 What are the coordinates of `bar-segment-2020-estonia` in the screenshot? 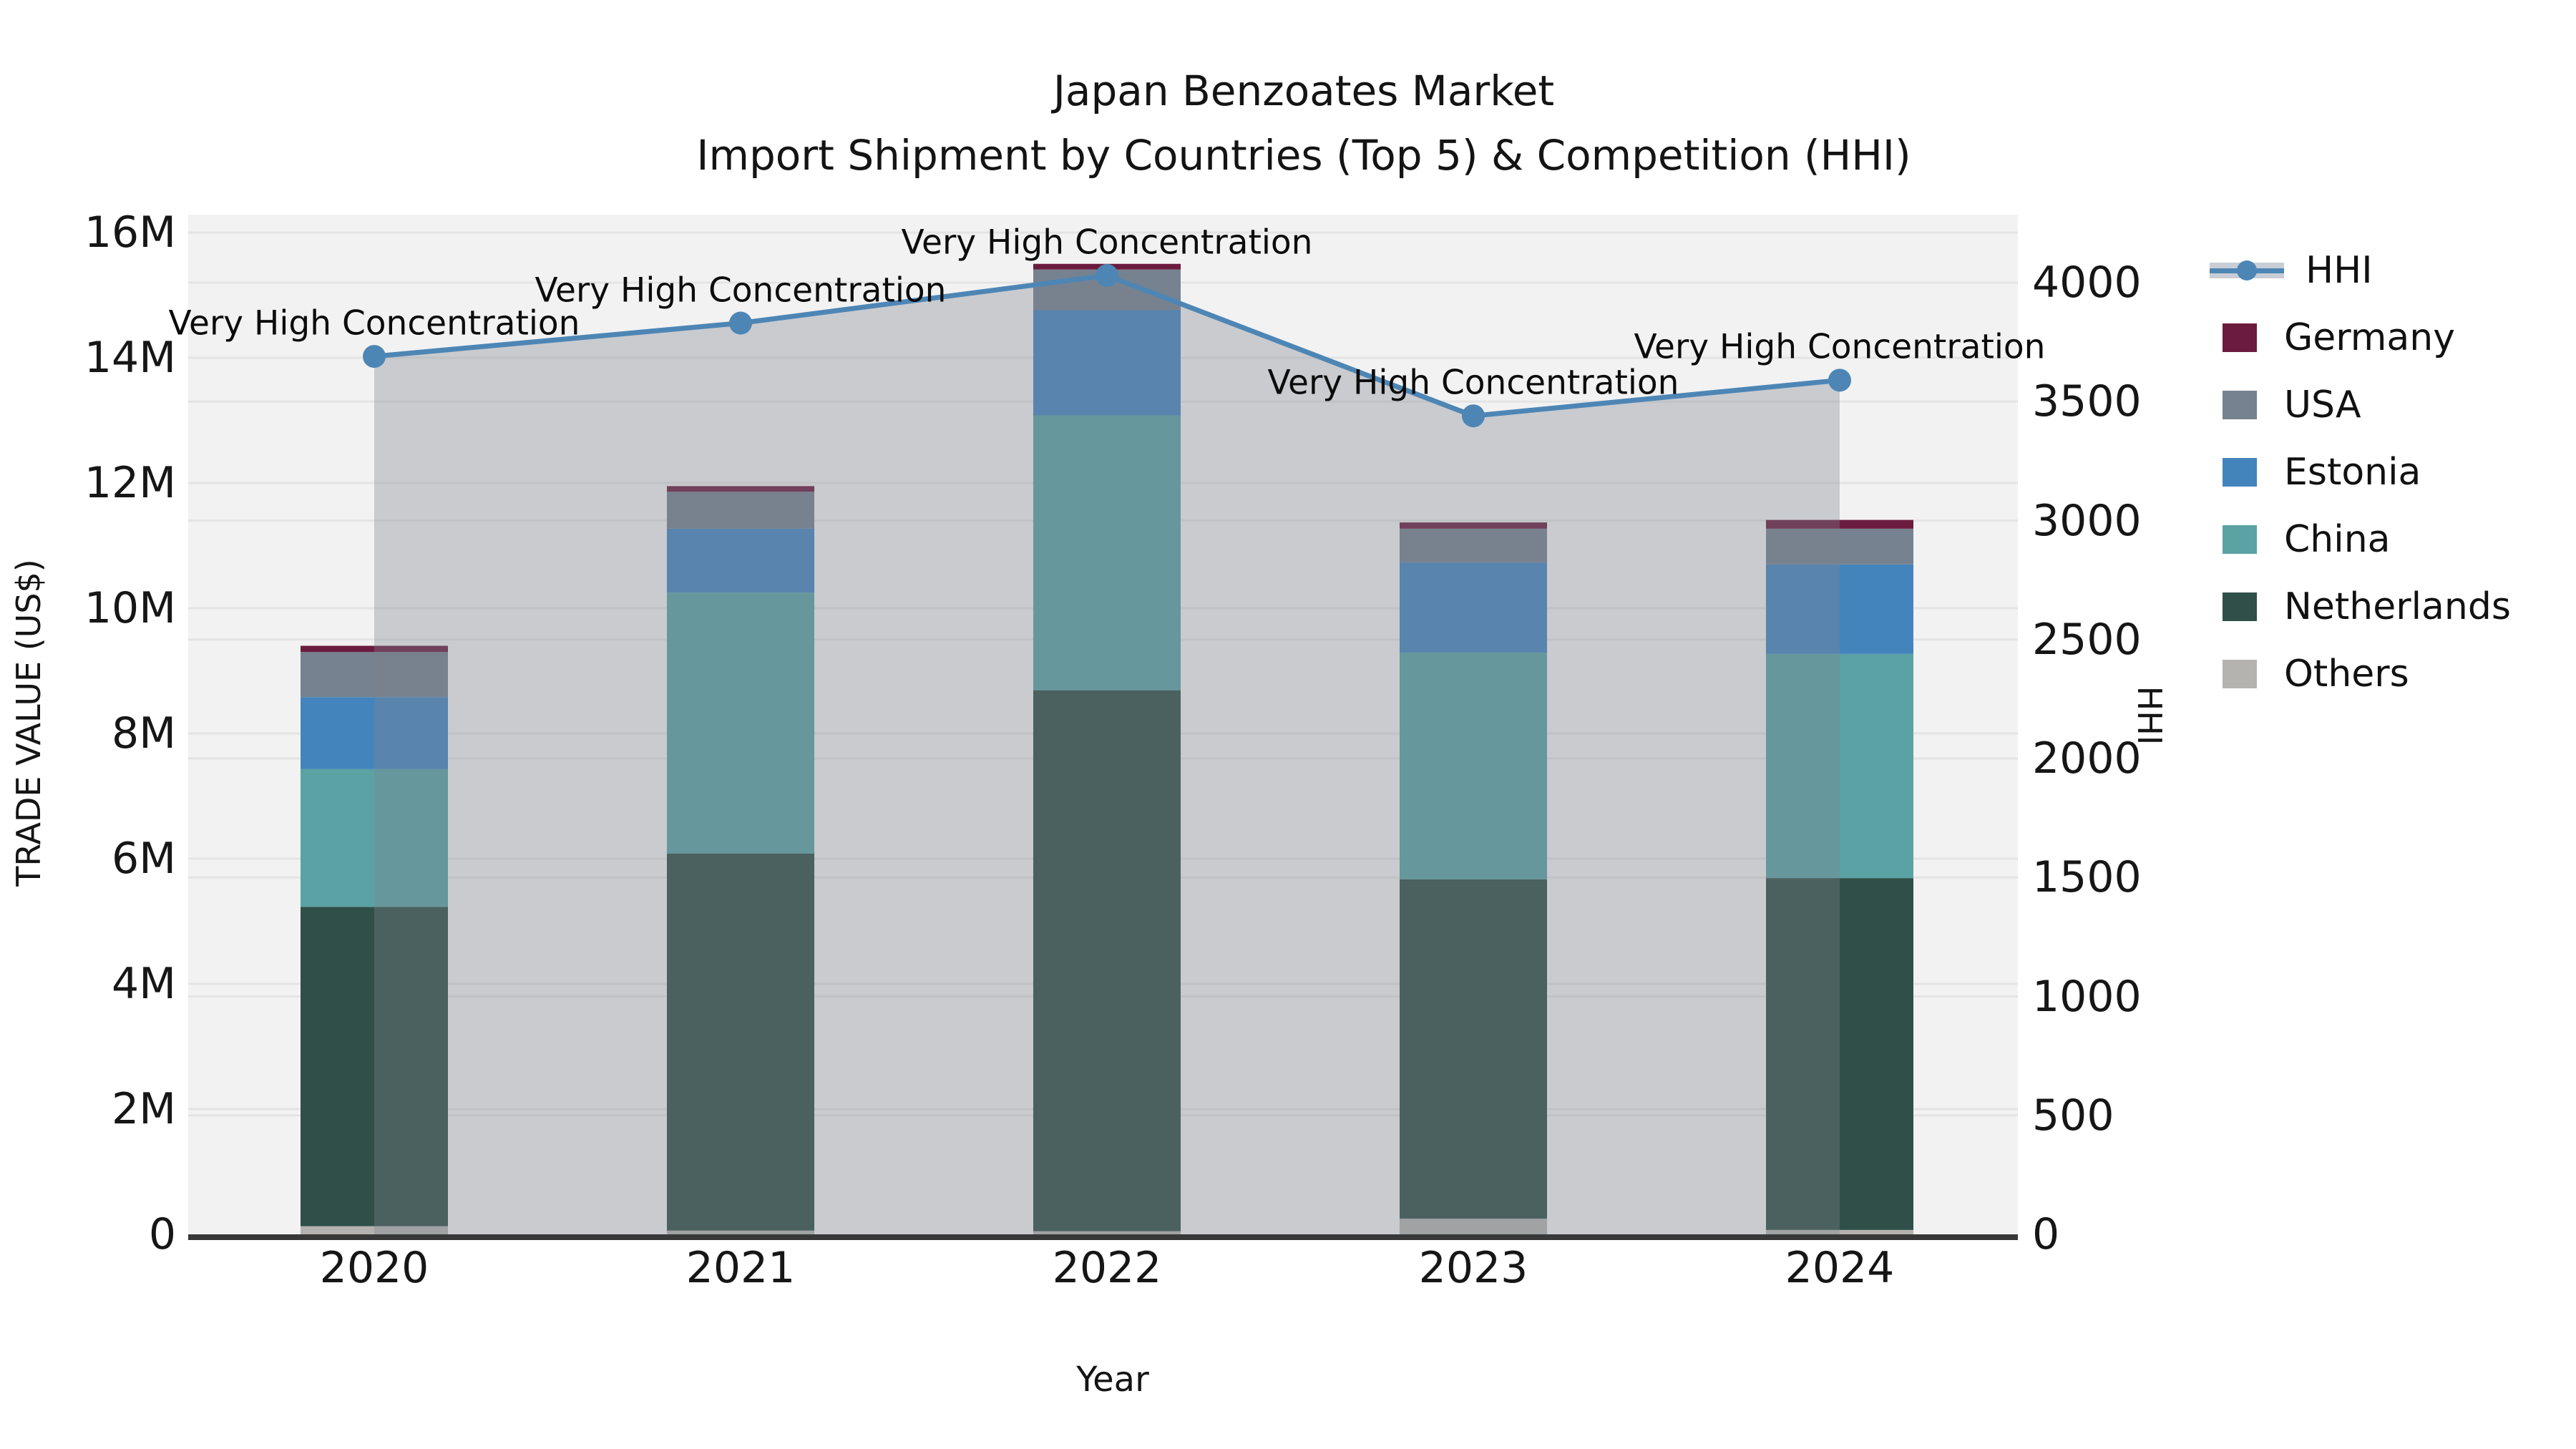 It's located at (374, 733).